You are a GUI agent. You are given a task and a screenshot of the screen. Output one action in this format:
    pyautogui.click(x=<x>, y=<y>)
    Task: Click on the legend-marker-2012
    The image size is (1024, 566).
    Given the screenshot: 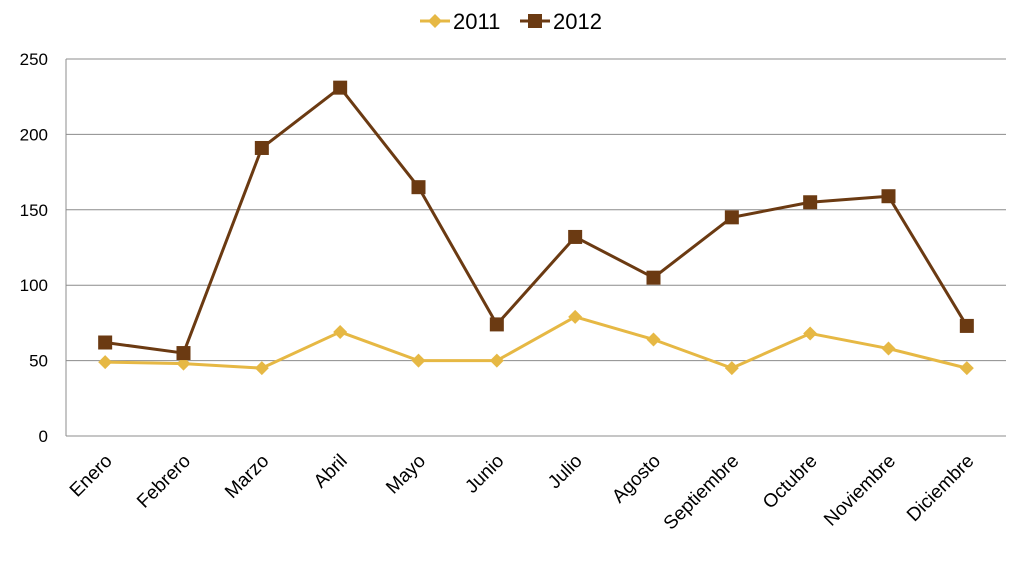 What is the action you would take?
    pyautogui.click(x=535, y=21)
    